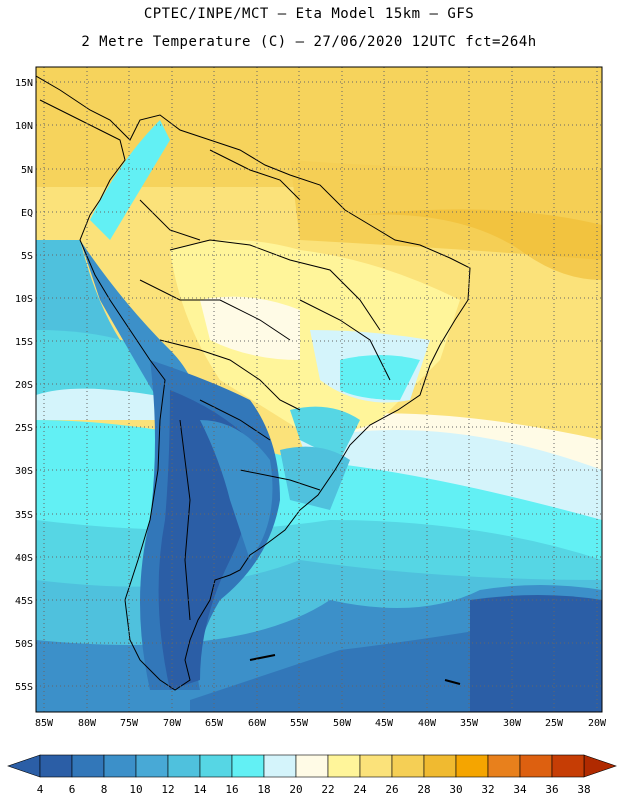 This screenshot has height=800, width=618. I want to click on colorbar-label: 14, so click(200, 789).